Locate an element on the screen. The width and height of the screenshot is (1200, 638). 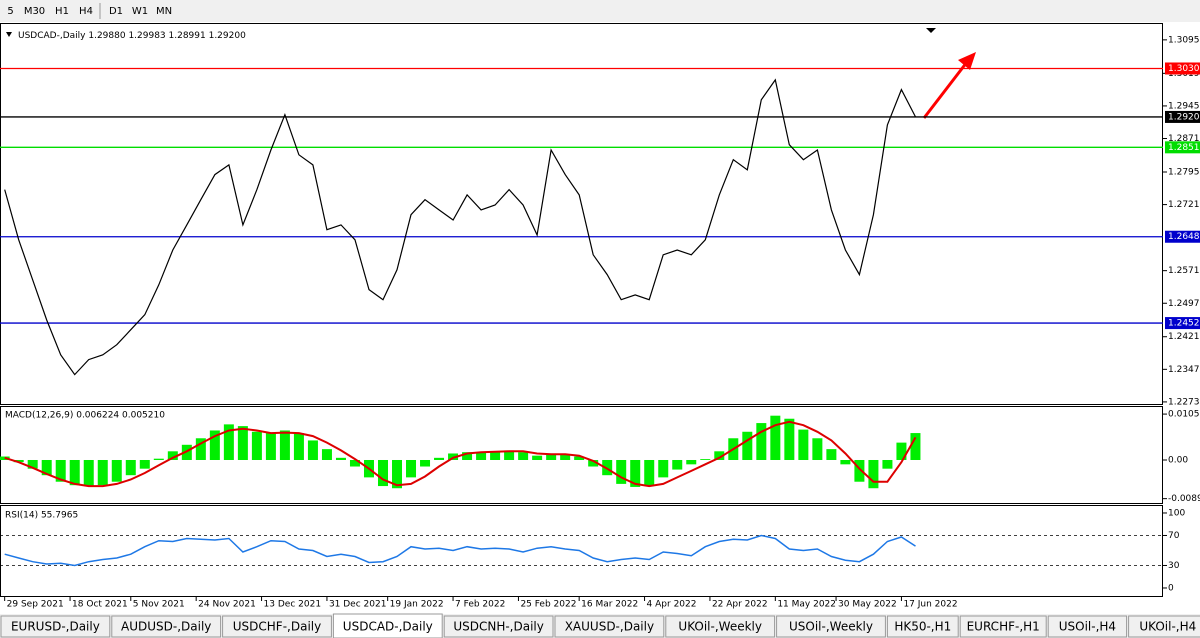
tab-label: AUDUSD-,Daily is located at coordinates (166, 627).